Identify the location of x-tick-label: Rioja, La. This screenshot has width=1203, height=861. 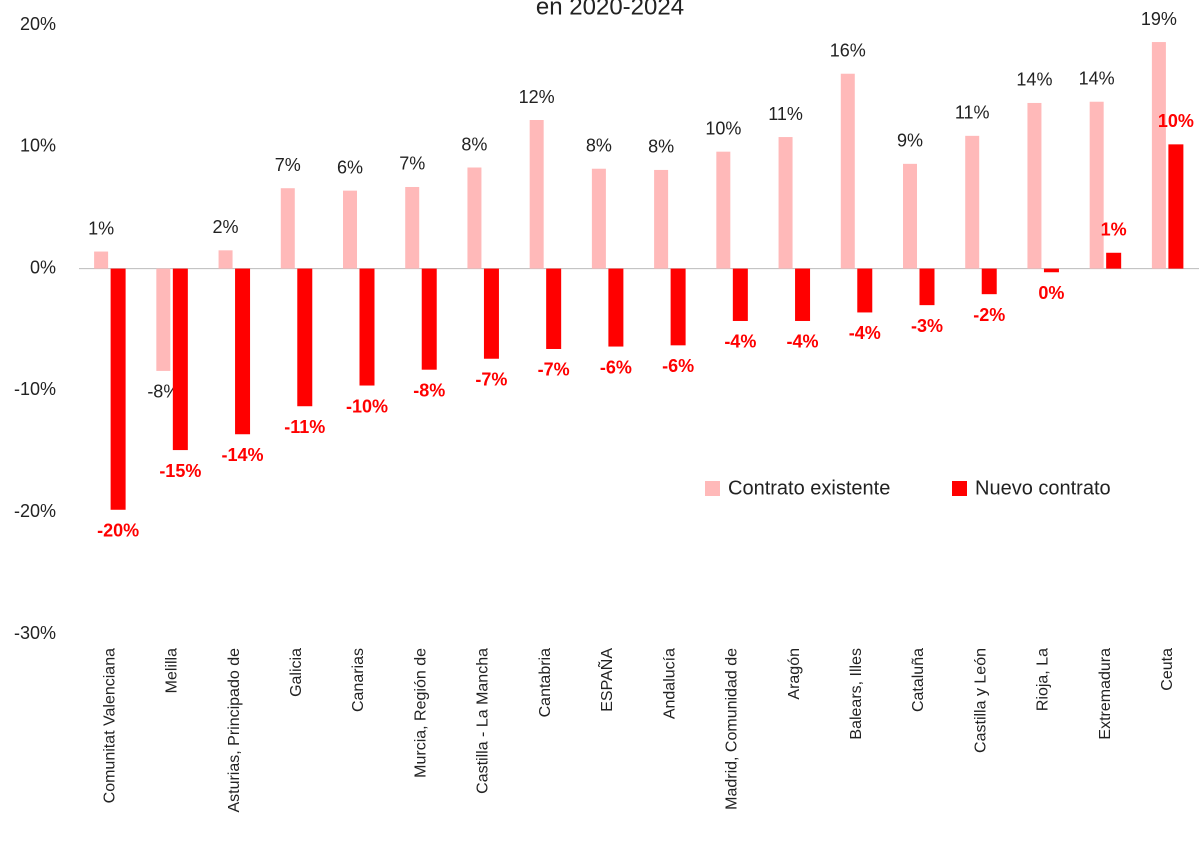
(1043, 679).